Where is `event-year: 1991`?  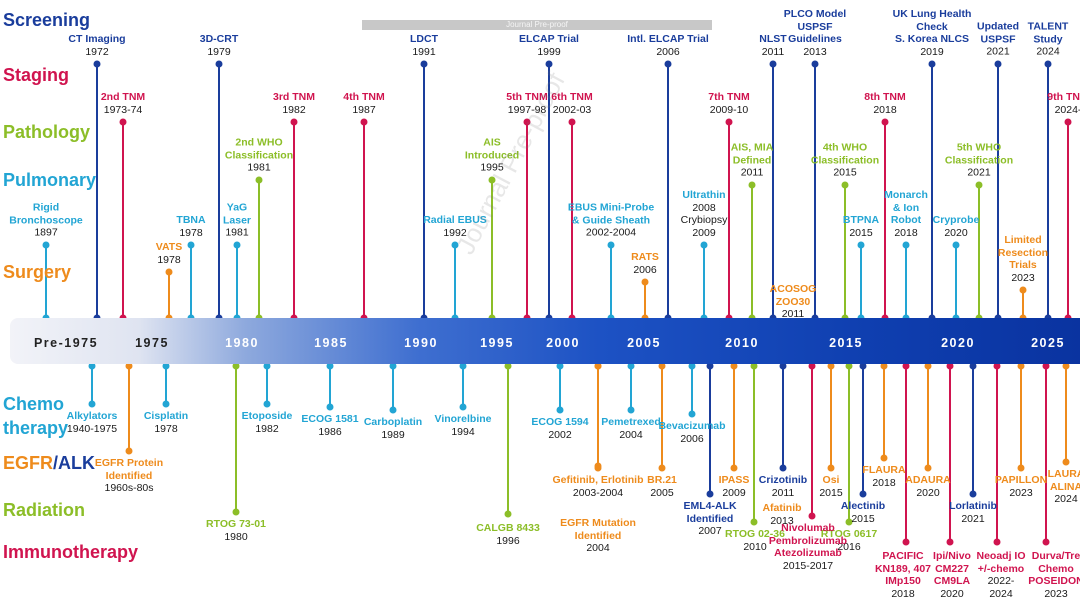 event-year: 1991 is located at coordinates (424, 51).